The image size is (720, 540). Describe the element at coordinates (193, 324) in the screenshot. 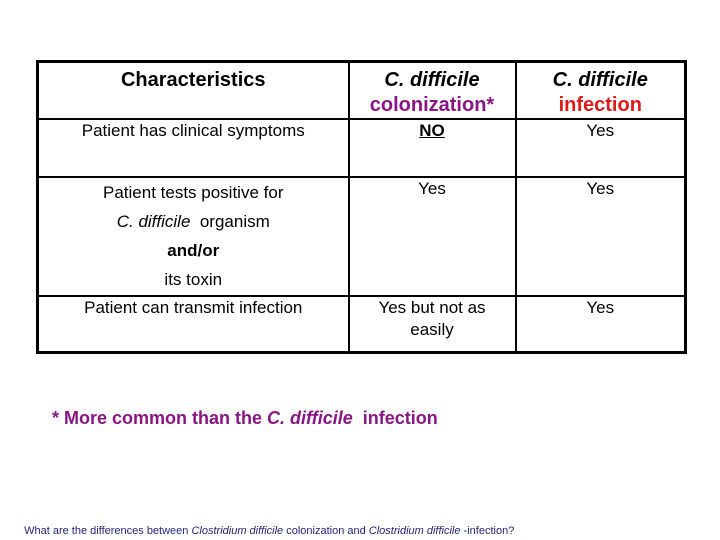

I see `transmit-label-cell: Patient can transmit infection` at that location.